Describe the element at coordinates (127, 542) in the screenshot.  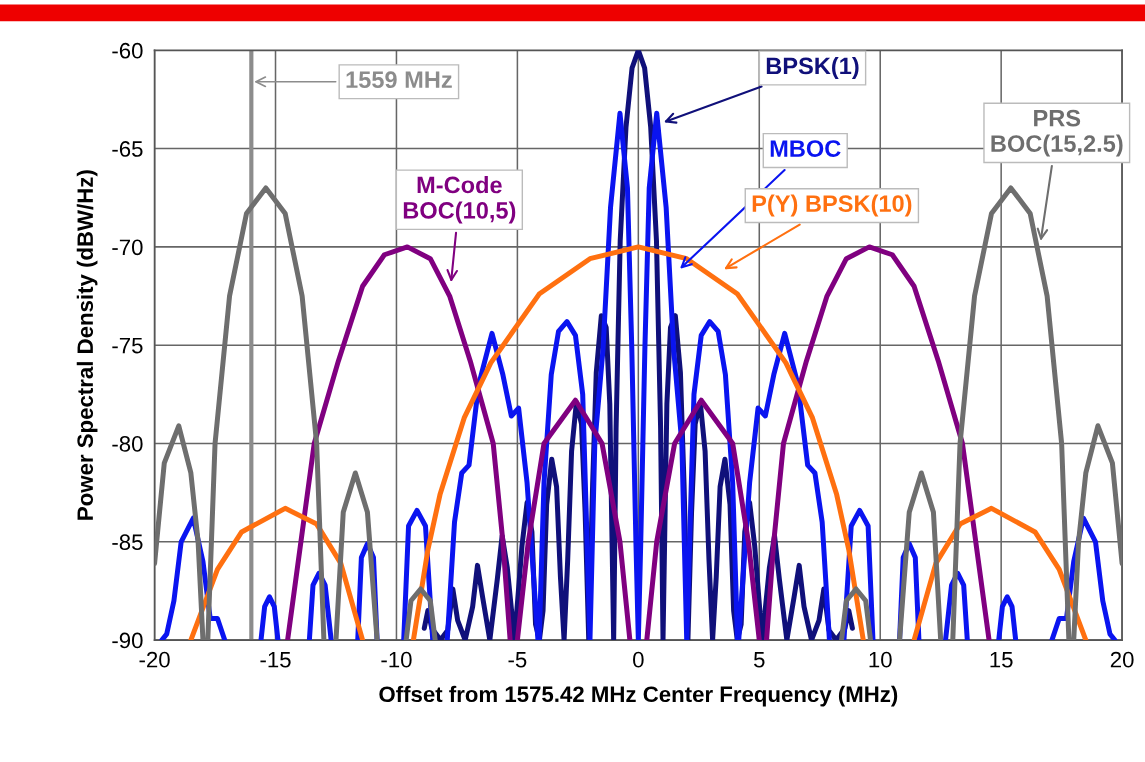
I see `y-tick-label: -85` at that location.